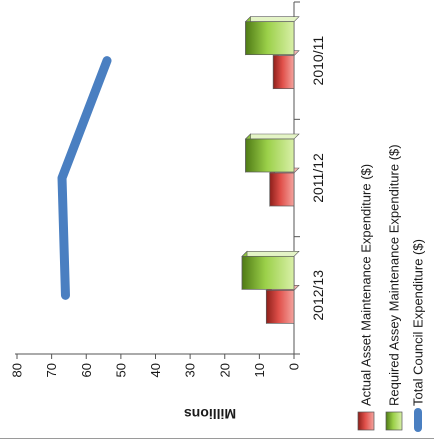  I want to click on bars, so click(270, 170).